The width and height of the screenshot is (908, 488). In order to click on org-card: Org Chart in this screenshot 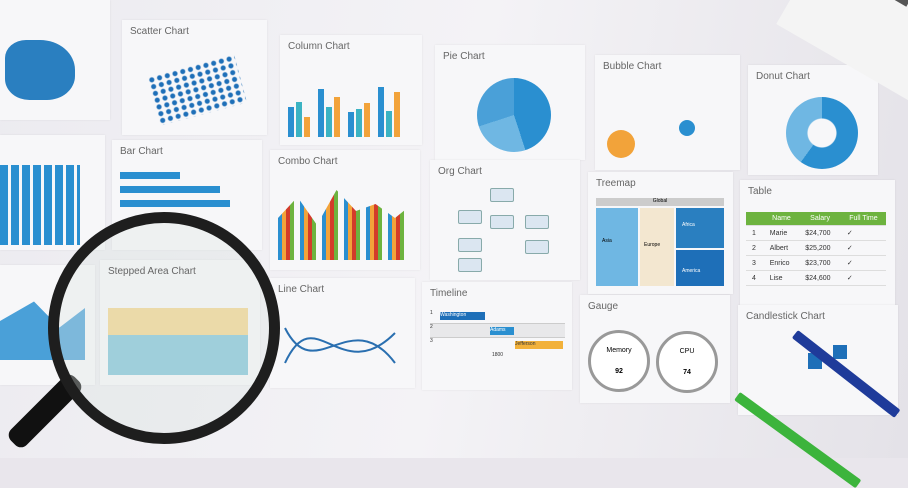, I will do `click(505, 220)`.